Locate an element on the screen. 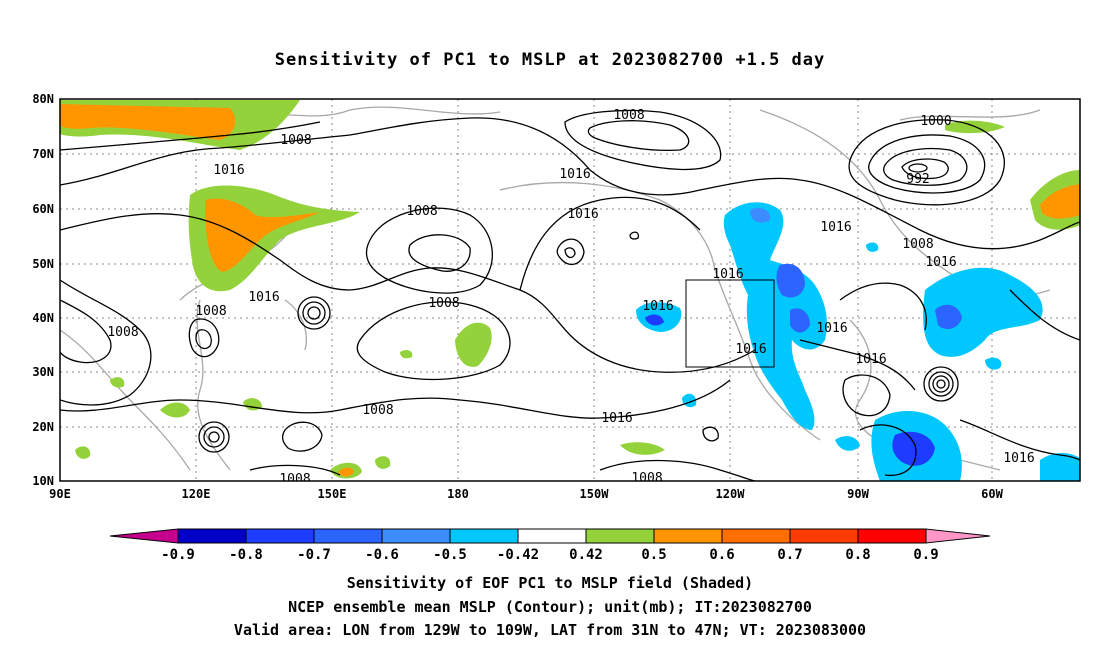  valid-area-box is located at coordinates (730, 323).